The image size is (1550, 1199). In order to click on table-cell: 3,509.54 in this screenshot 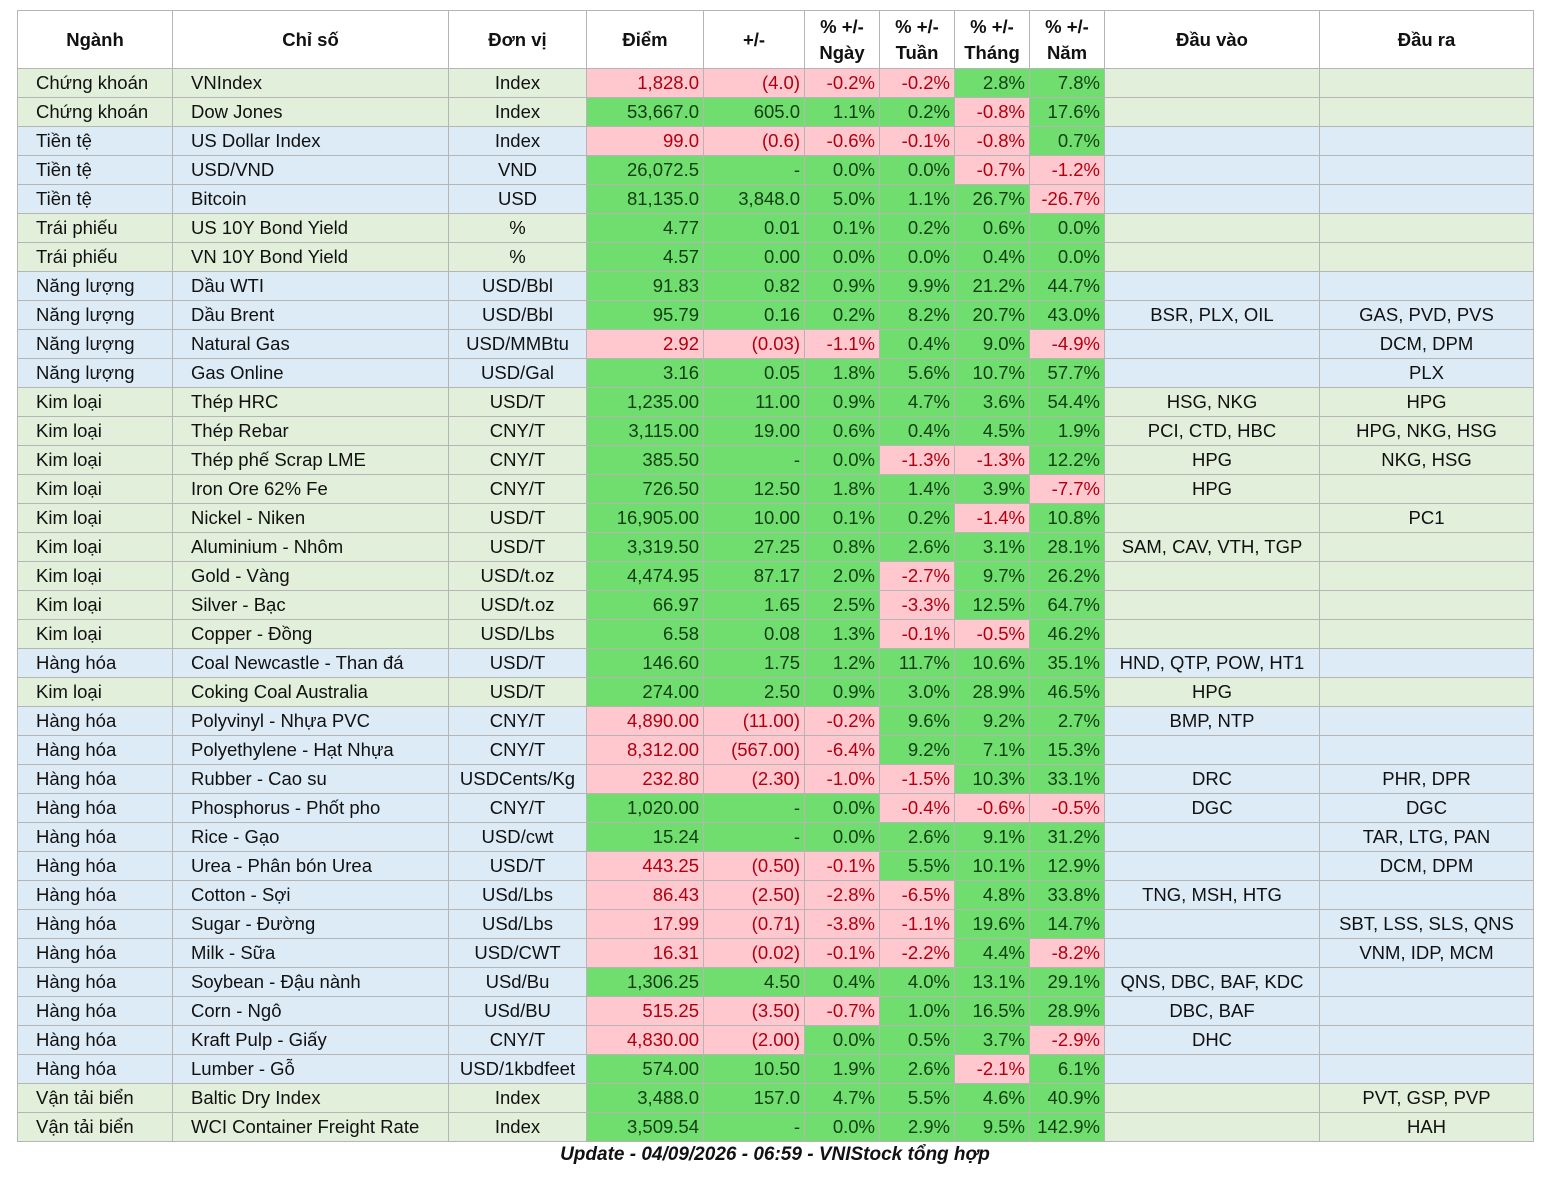, I will do `click(645, 1127)`.